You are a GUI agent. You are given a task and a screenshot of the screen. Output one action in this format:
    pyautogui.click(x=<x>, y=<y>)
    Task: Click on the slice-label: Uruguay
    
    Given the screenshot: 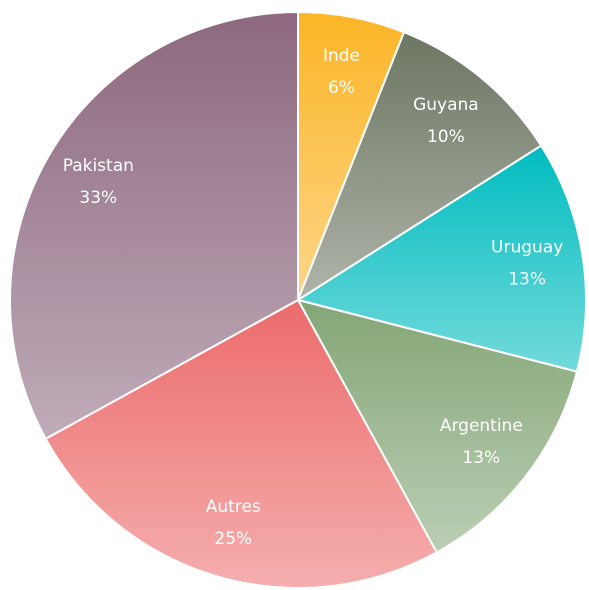 What is the action you would take?
    pyautogui.click(x=527, y=248)
    